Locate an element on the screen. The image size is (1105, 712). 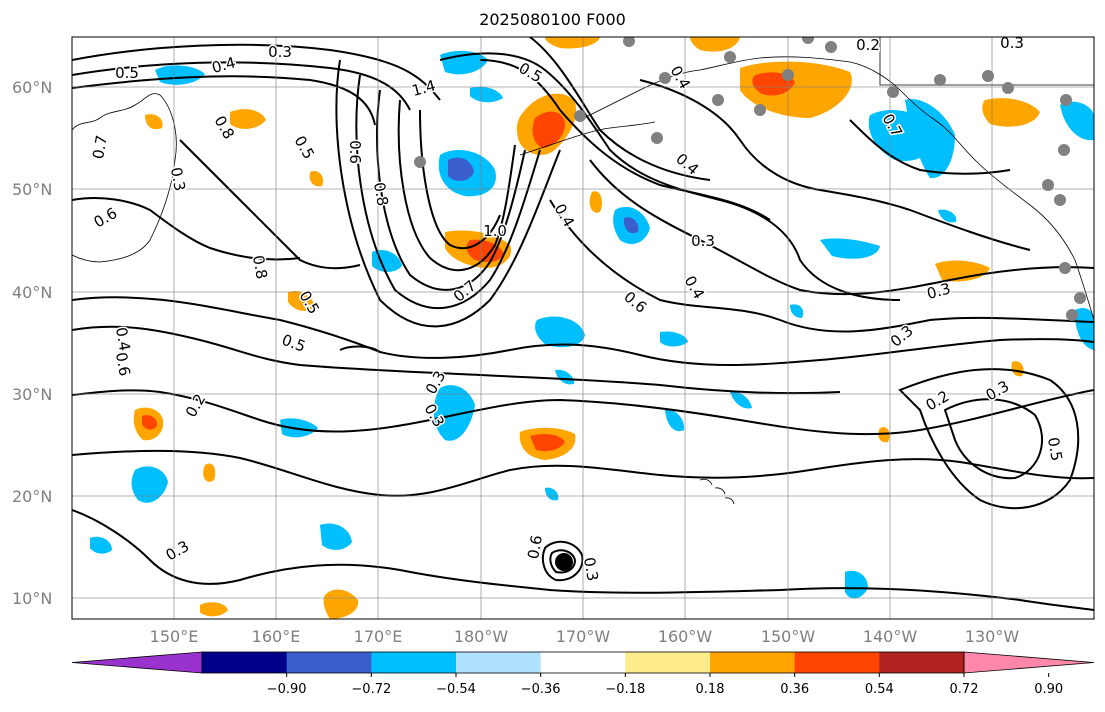
colorbar-outline is located at coordinates (583, 662).